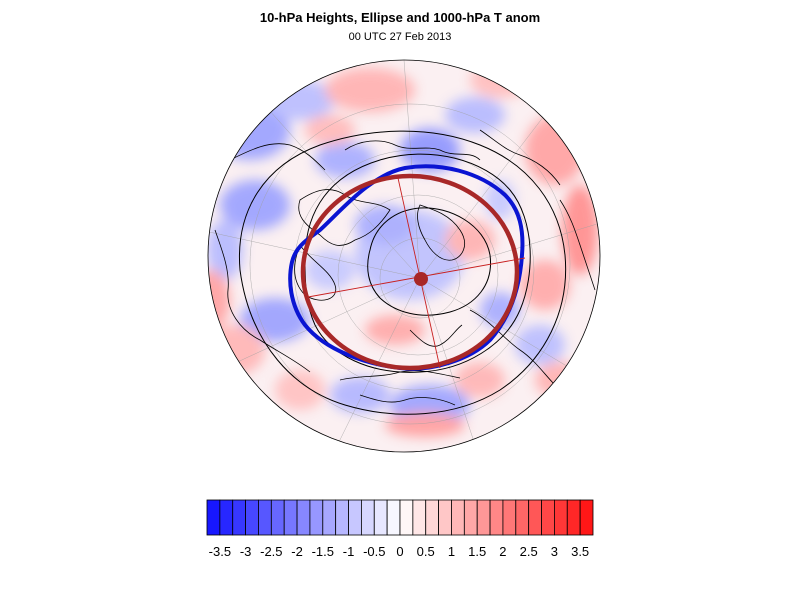 This screenshot has height=600, width=800. Describe the element at coordinates (477, 551) in the screenshot. I see `colorbar-tick-label: 1.5` at that location.